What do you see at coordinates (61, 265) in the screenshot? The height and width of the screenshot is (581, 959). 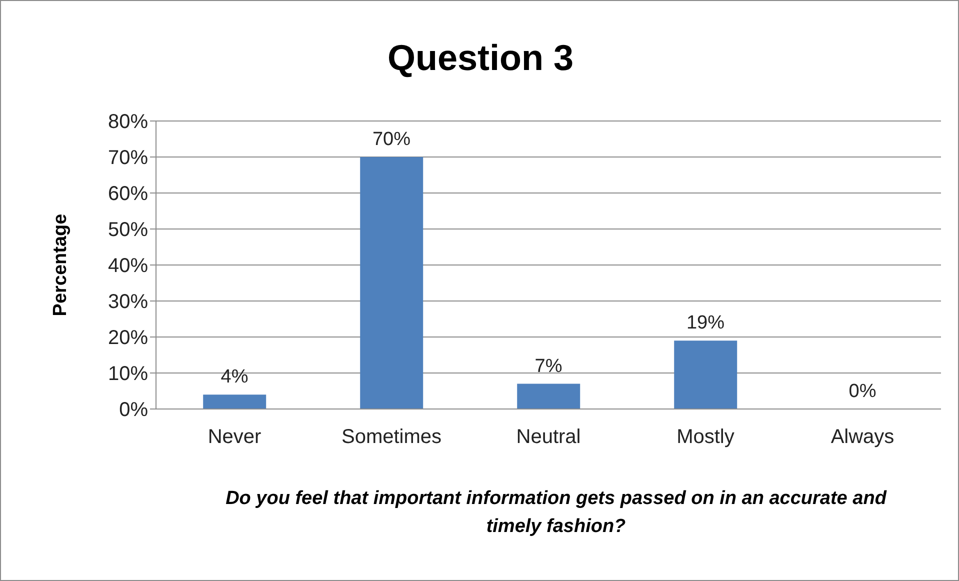 I see `y-axis-title: Percentage` at bounding box center [61, 265].